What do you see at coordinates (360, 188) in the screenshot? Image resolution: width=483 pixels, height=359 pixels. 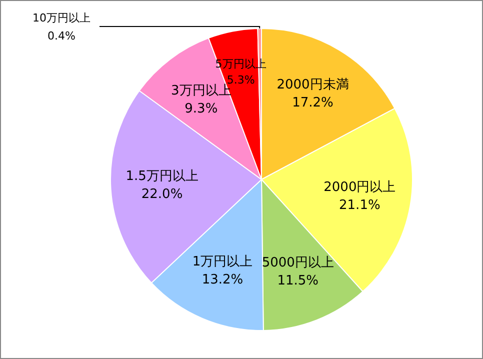 I see `slice-label: 2000円以上` at bounding box center [360, 188].